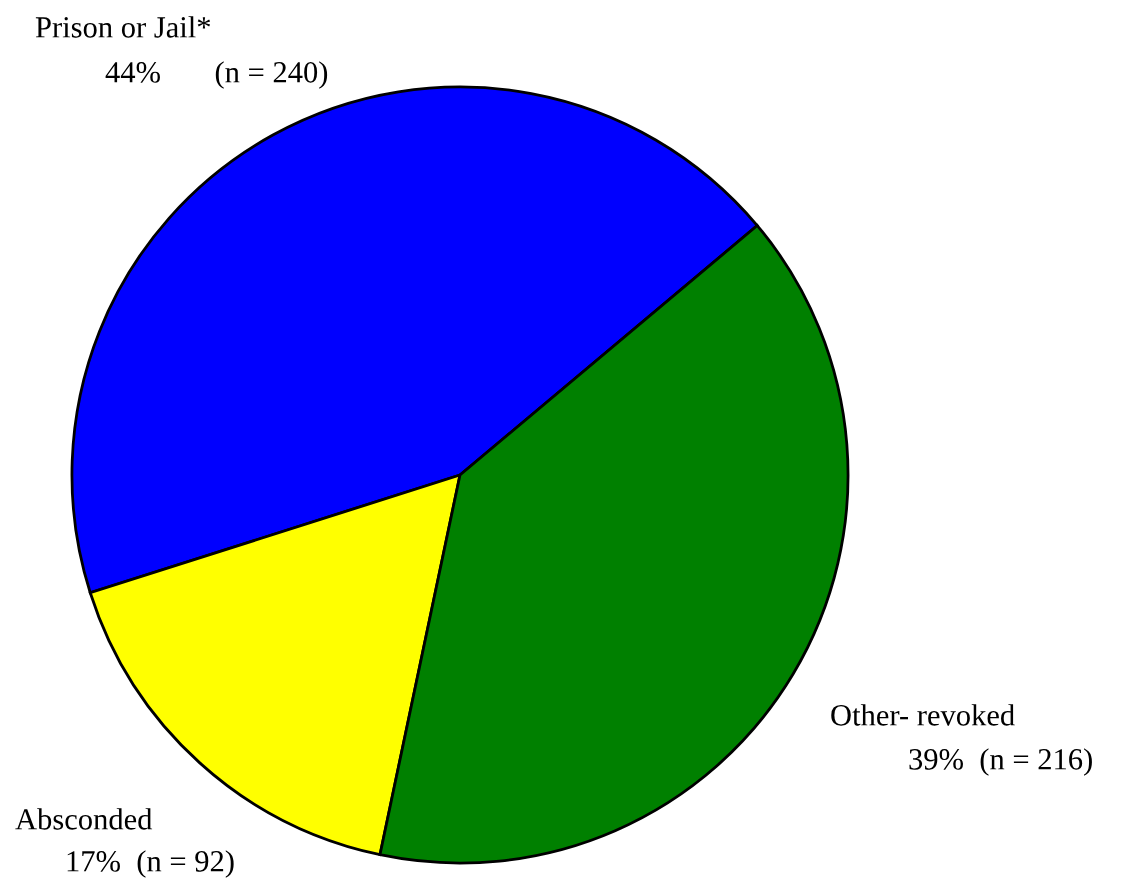 The image size is (1133, 883). What do you see at coordinates (84, 819) in the screenshot?
I see `slice-label: Absconded` at bounding box center [84, 819].